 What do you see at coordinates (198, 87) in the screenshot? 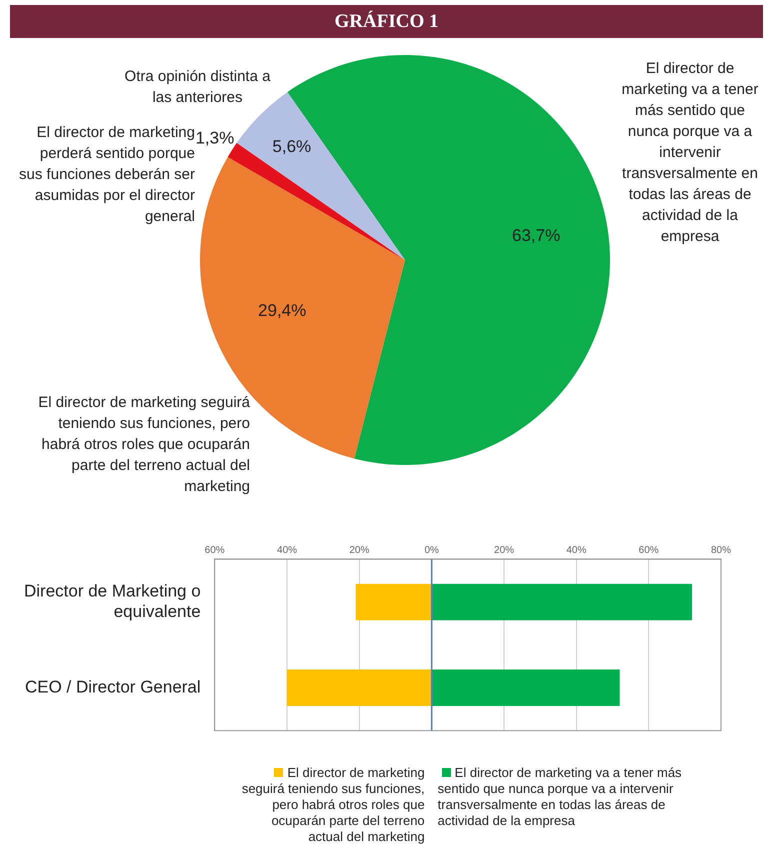
I see `slice-label: Otra opinión distinta a las anteriores` at bounding box center [198, 87].